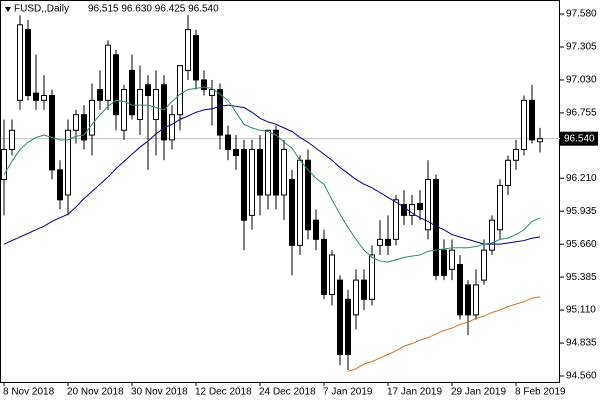 This screenshot has height=400, width=600. What do you see at coordinates (581, 244) in the screenshot?
I see `y-tick-label: 95.660` at bounding box center [581, 244].